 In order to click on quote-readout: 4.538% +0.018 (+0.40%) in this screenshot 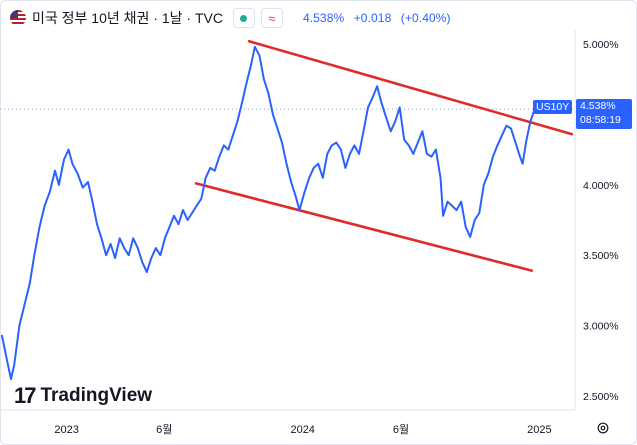, I will do `click(380, 18)`.